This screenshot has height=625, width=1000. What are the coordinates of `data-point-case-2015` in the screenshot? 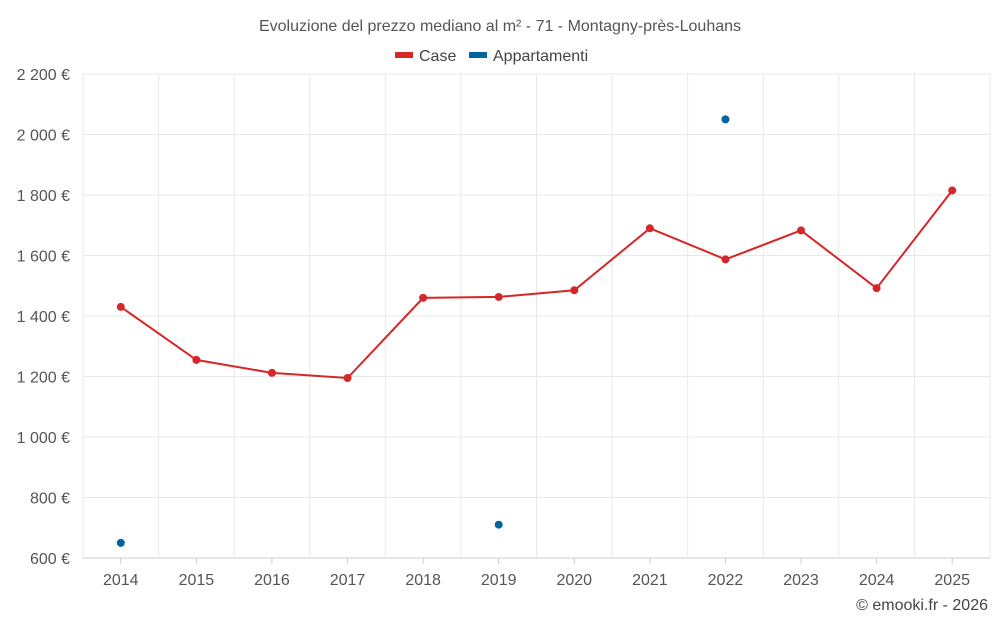 It's located at (196, 359).